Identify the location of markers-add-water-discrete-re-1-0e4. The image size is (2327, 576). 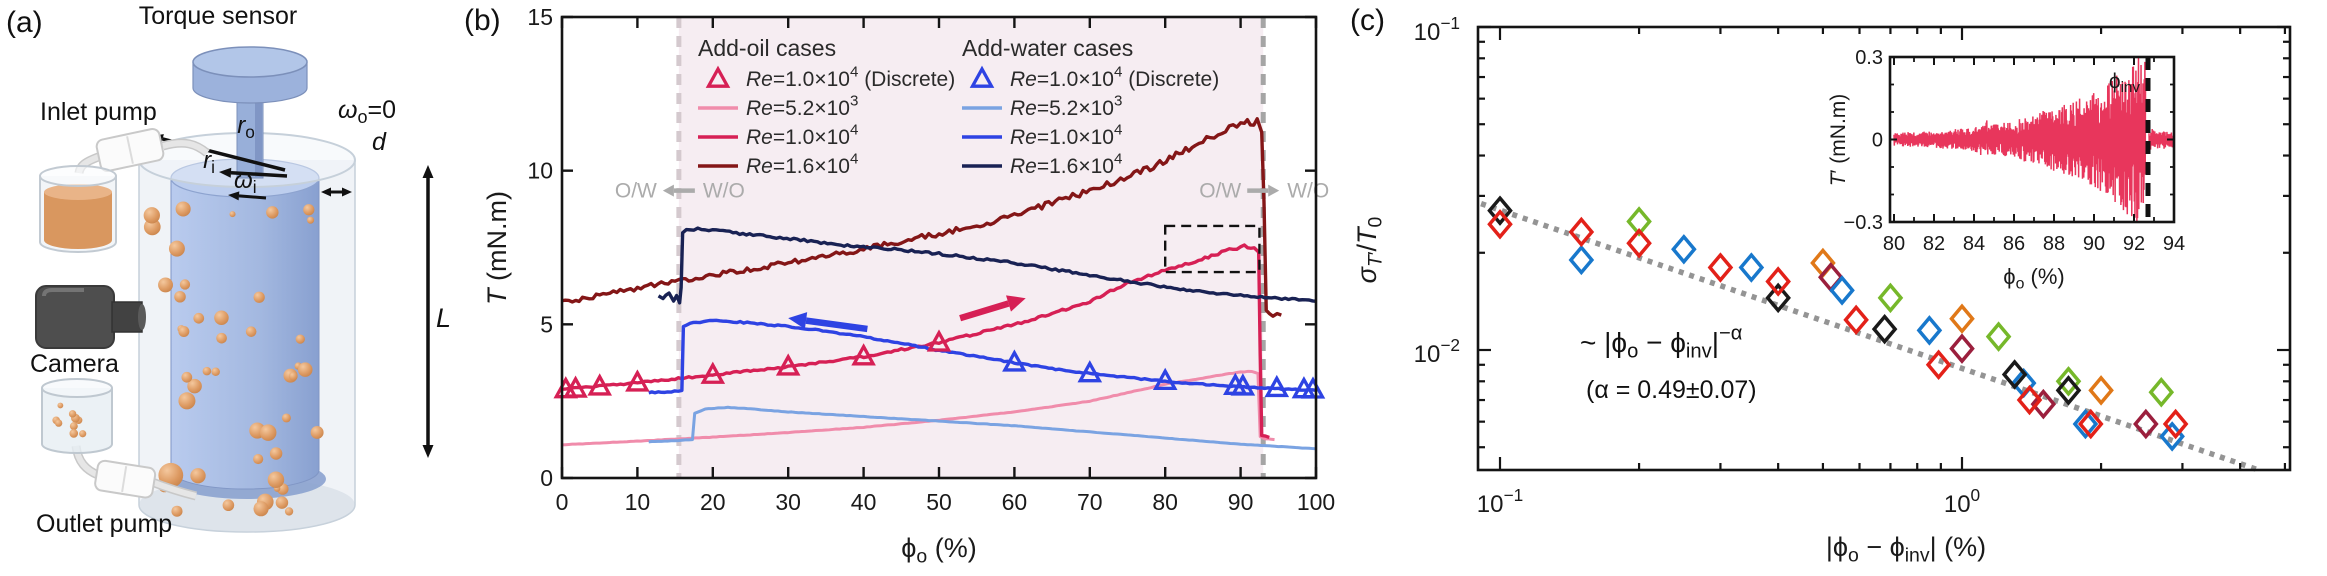
(1164, 374).